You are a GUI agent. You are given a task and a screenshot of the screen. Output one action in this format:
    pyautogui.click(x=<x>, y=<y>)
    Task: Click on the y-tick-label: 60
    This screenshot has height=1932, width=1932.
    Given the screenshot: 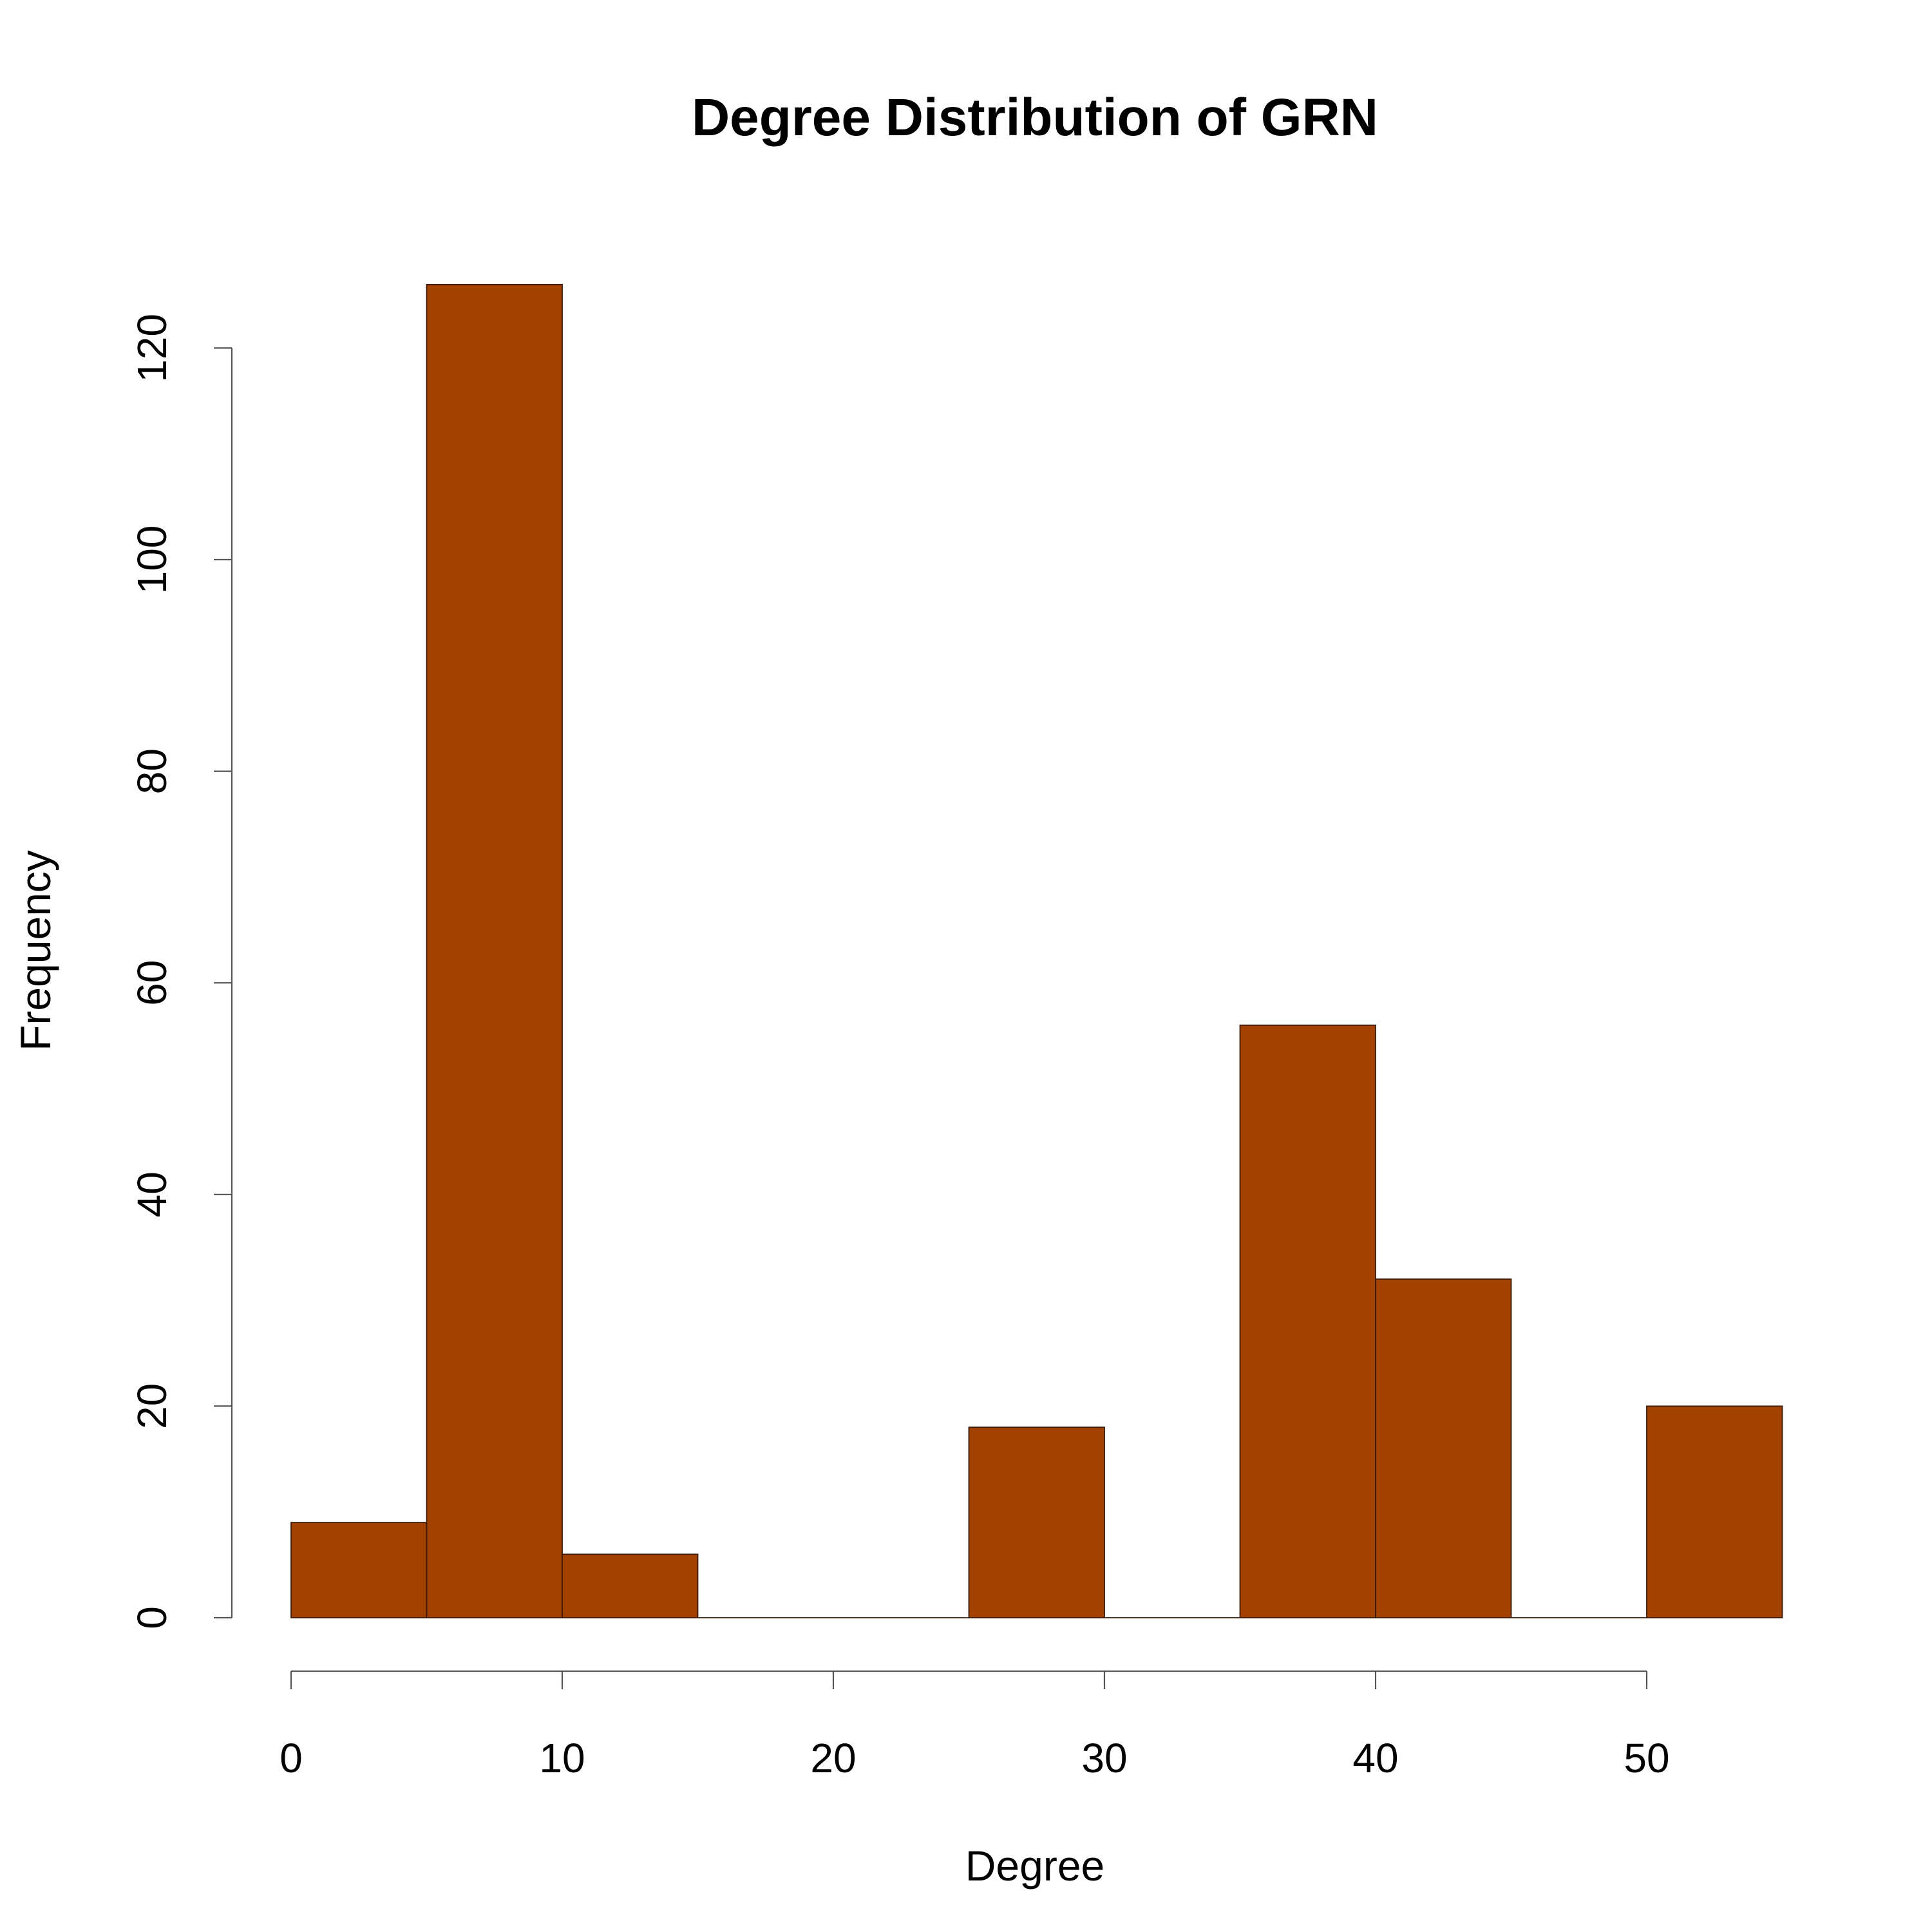 What is the action you would take?
    pyautogui.click(x=152, y=983)
    